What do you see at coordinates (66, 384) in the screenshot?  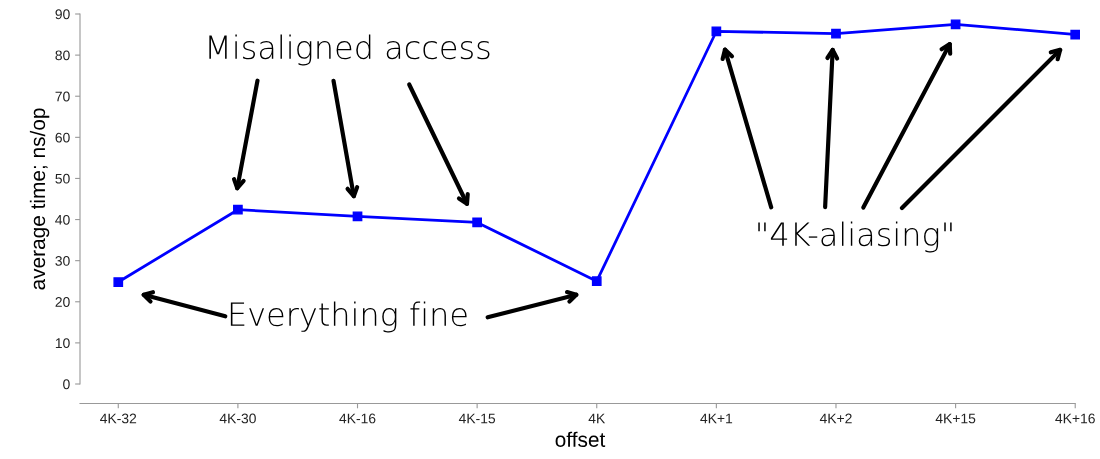 I see `y-tick-label: 0` at bounding box center [66, 384].